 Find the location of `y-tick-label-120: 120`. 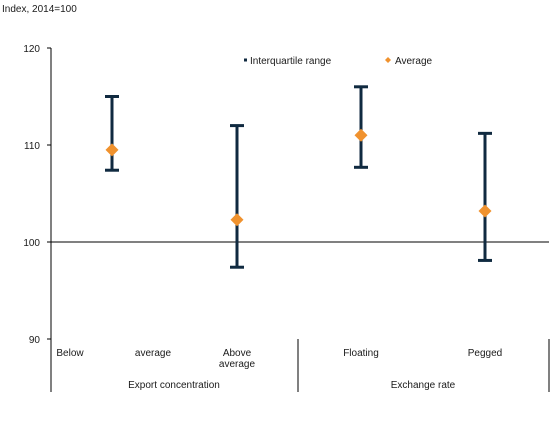

y-tick-label-120: 120 is located at coordinates (31, 49).